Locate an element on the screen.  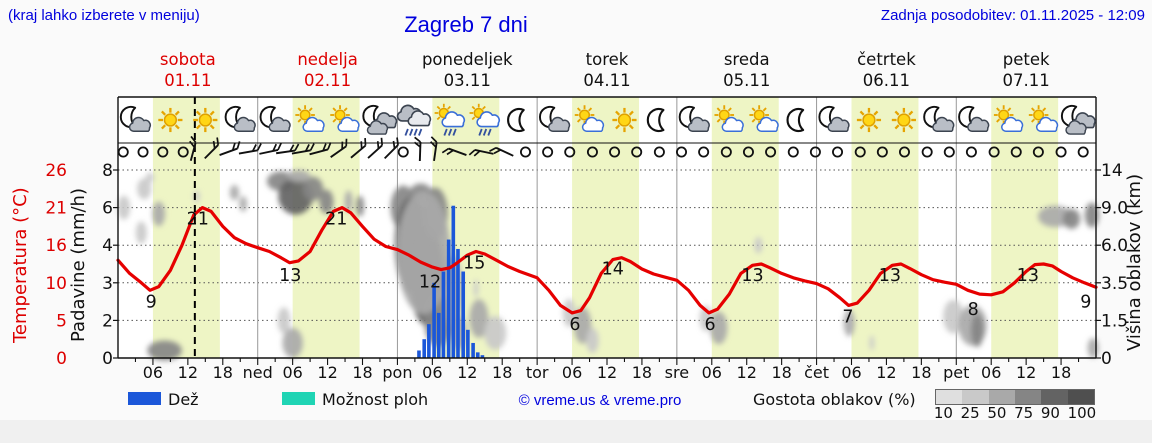
day-abbr-label: ned is located at coordinates (258, 372).